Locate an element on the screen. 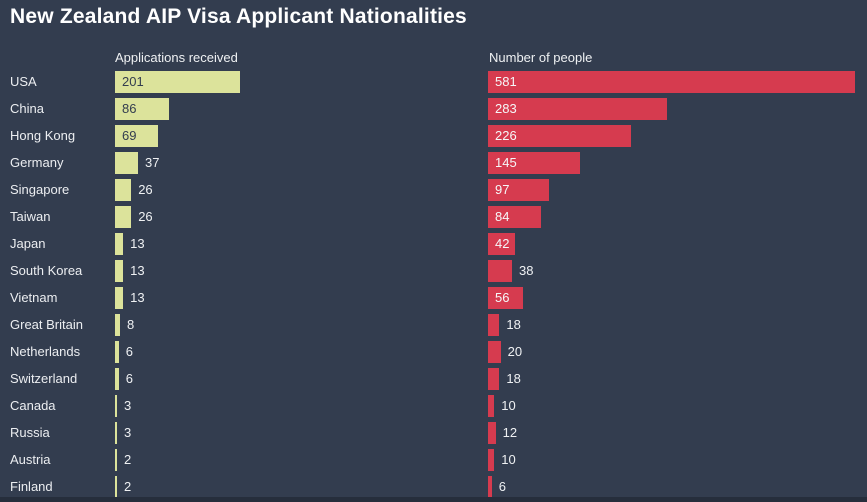  chart-row: Netherlands 6 20 is located at coordinates (433, 351).